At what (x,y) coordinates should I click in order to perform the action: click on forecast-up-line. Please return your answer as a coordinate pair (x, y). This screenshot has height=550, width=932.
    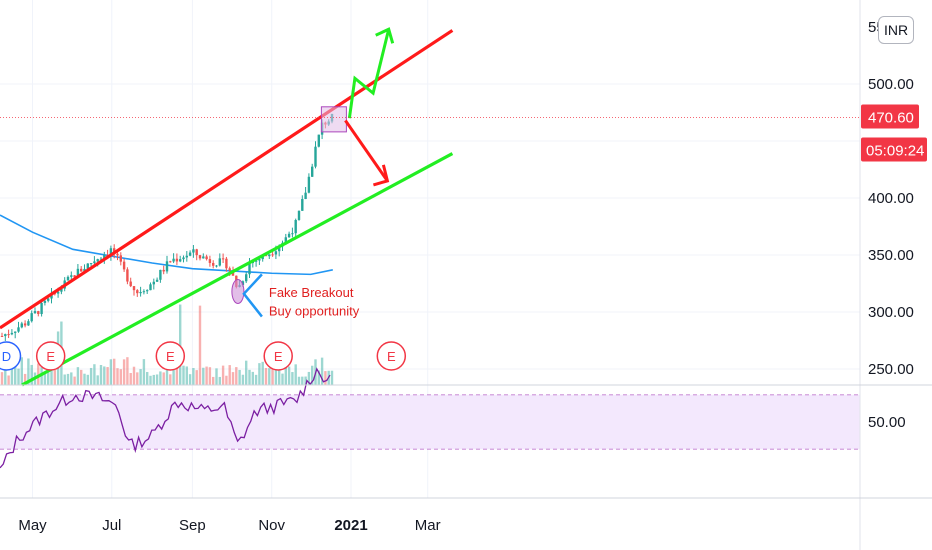
    Looking at the image, I should click on (369, 73).